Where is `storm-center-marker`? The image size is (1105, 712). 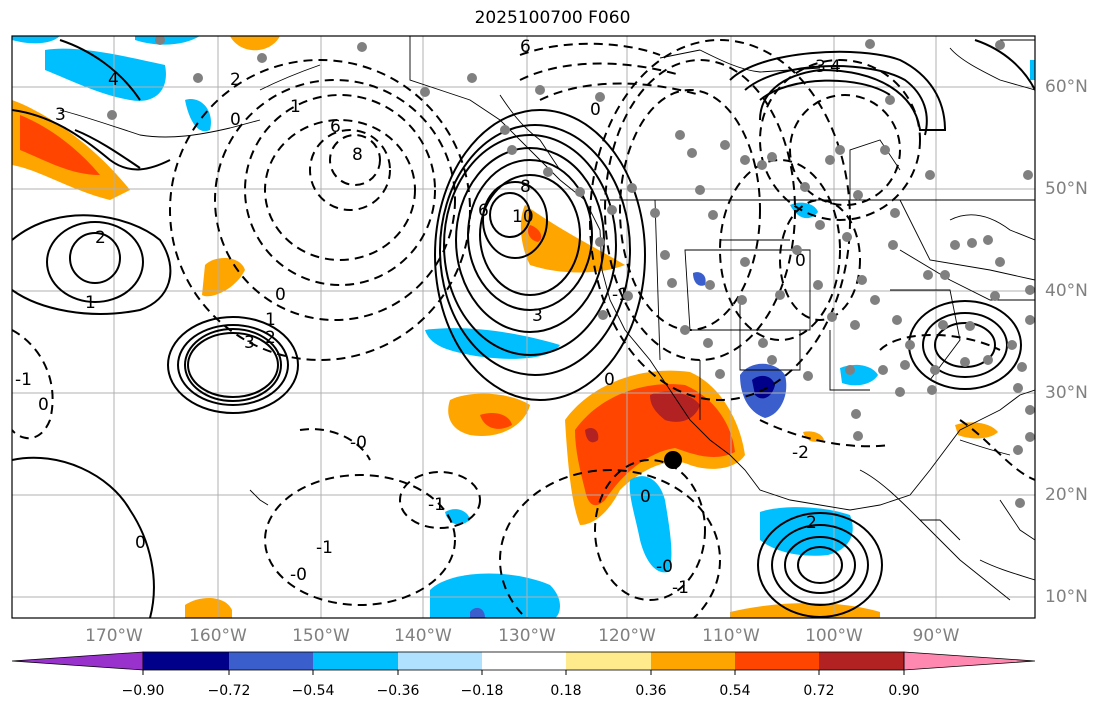
storm-center-marker is located at coordinates (673, 460).